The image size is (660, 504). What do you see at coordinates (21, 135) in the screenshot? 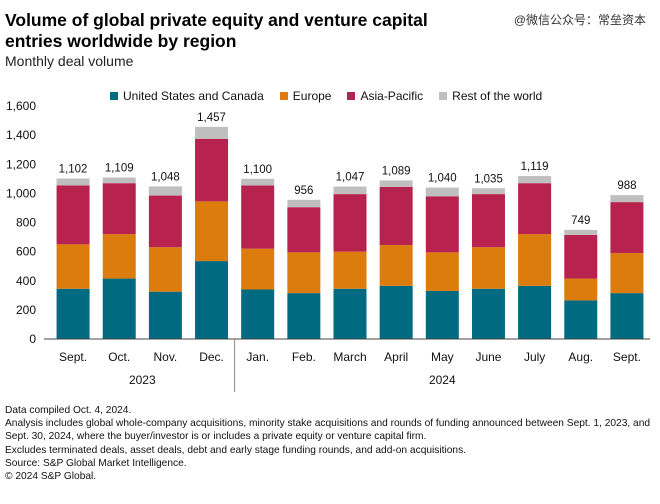
I see `y-tick-label: 1,400` at bounding box center [21, 135].